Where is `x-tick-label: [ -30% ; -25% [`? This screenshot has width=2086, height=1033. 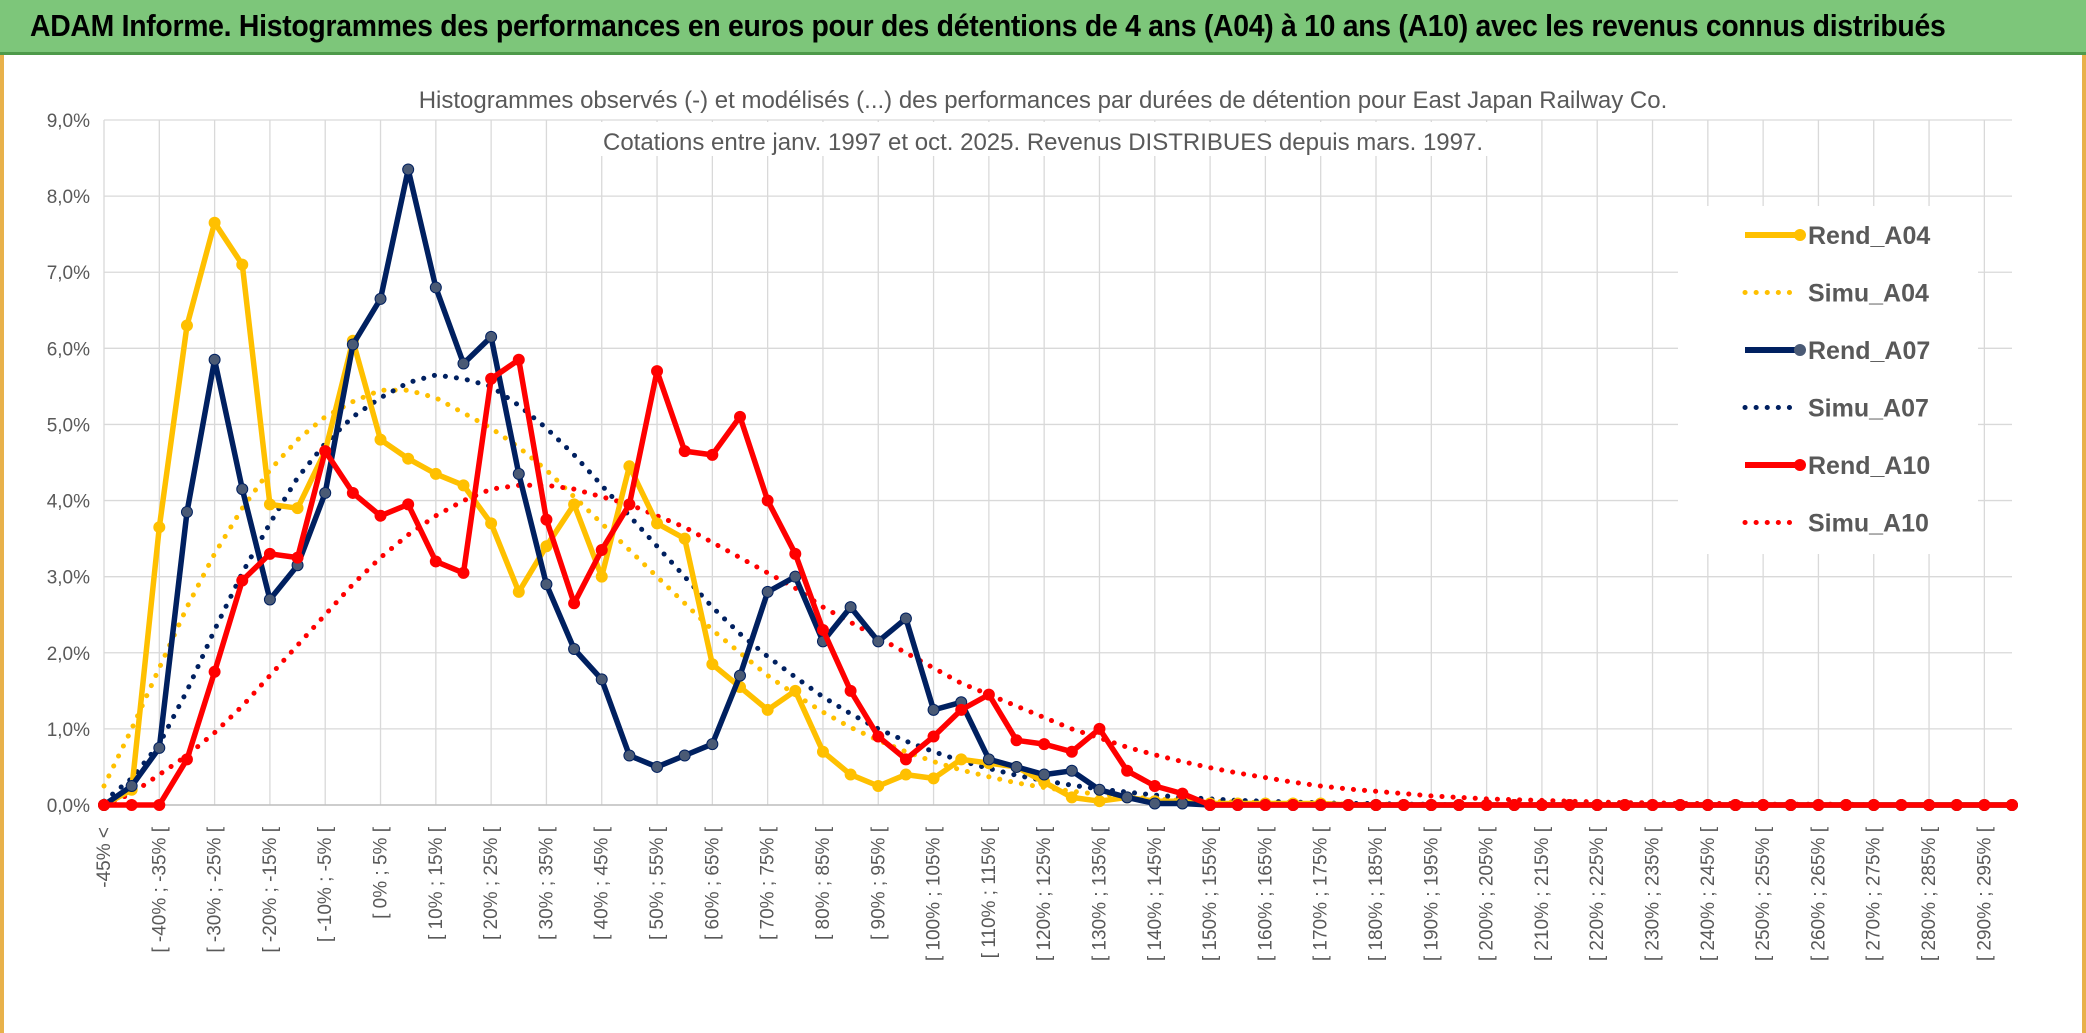 x-tick-label: [ -30% ; -25% [ is located at coordinates (215, 889).